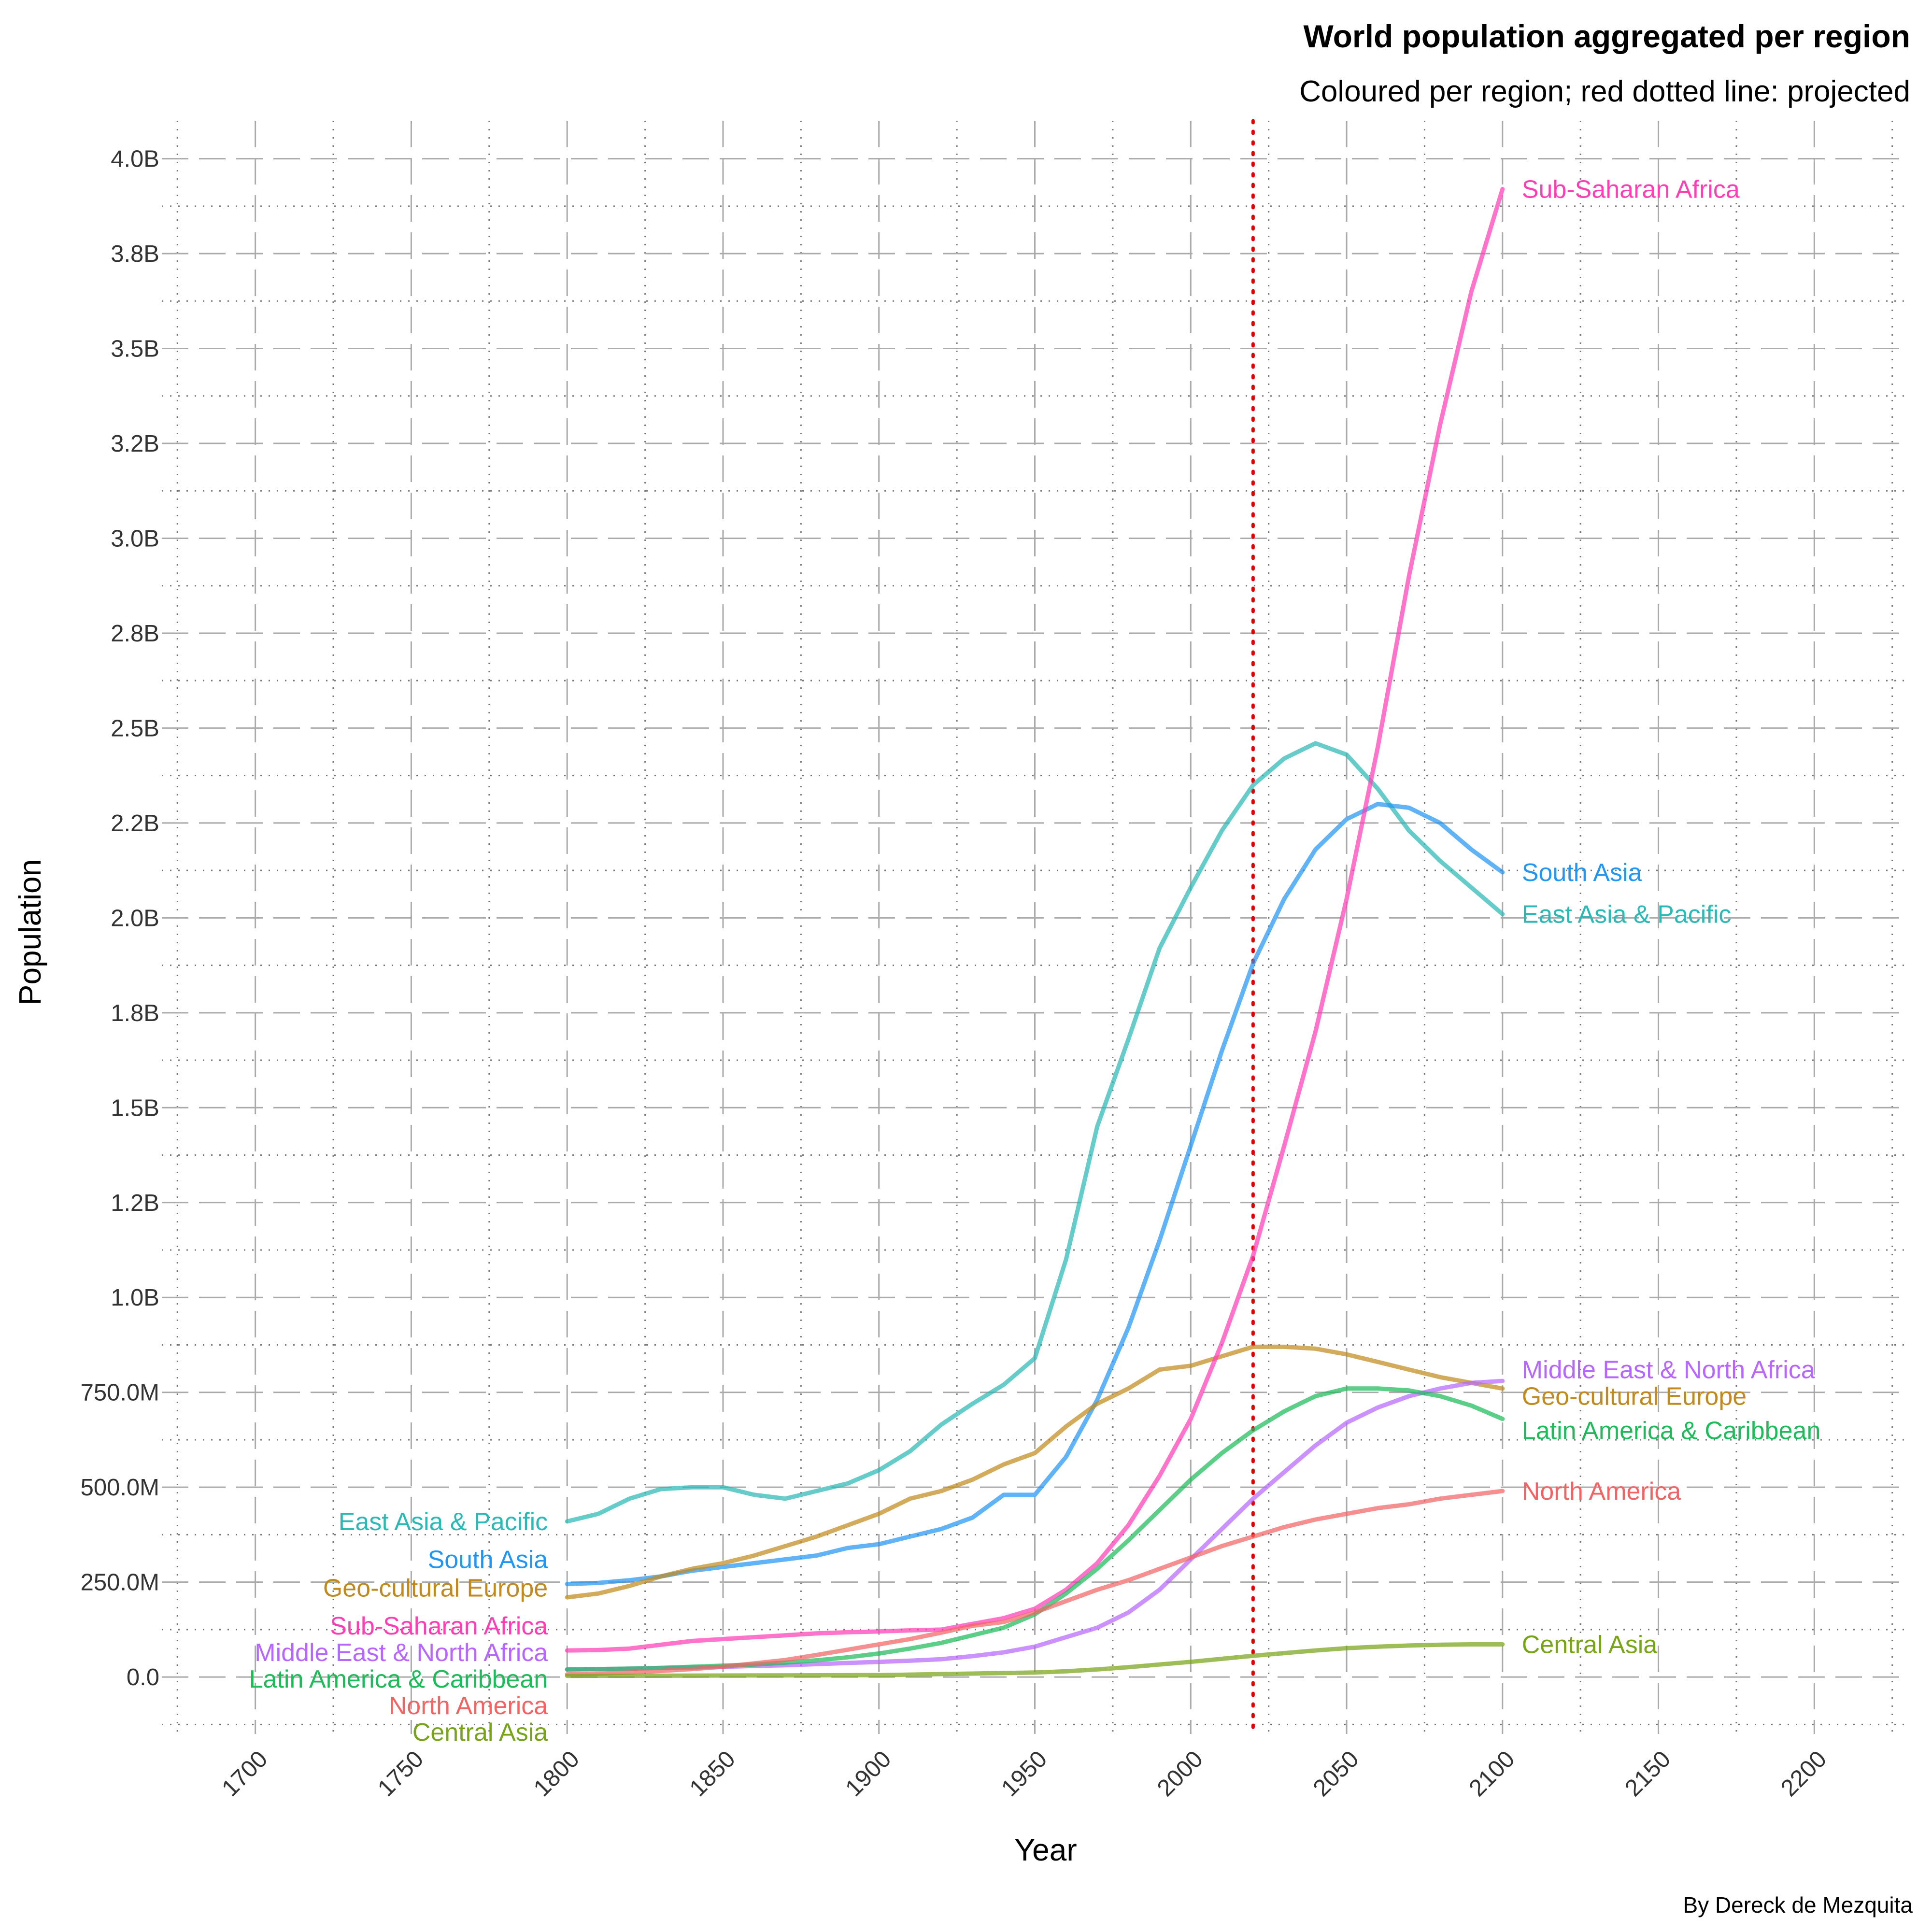 The image size is (1932, 1932). Describe the element at coordinates (135, 1108) in the screenshot. I see `y-tick-label: 1.5B` at that location.